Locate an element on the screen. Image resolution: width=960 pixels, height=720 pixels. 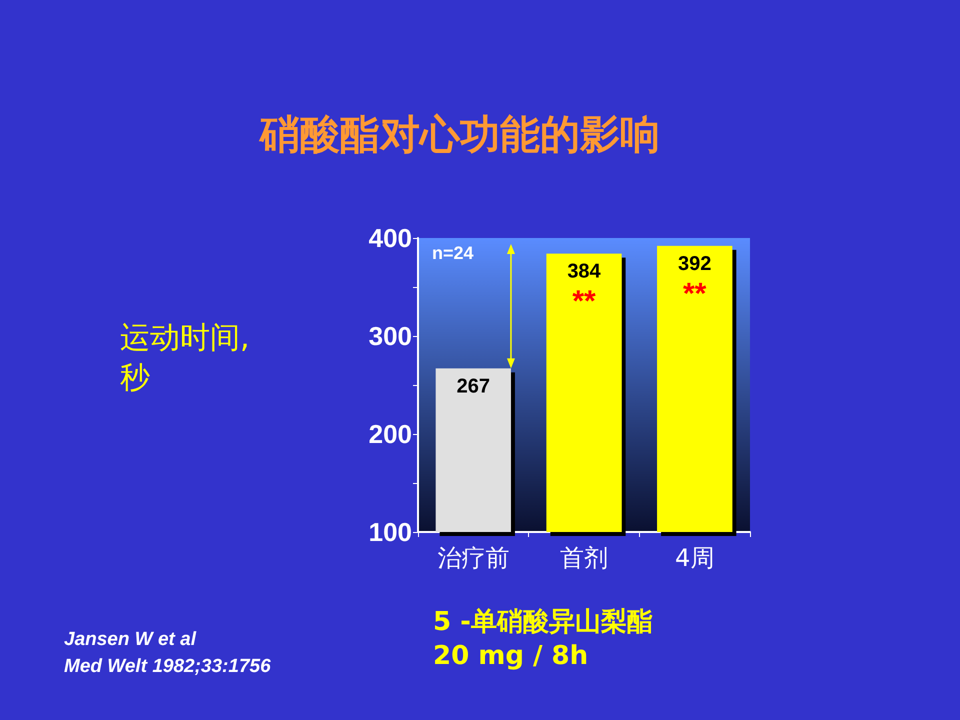
y-axis-title: 运动时间, 秒 is located at coordinates (185, 358).